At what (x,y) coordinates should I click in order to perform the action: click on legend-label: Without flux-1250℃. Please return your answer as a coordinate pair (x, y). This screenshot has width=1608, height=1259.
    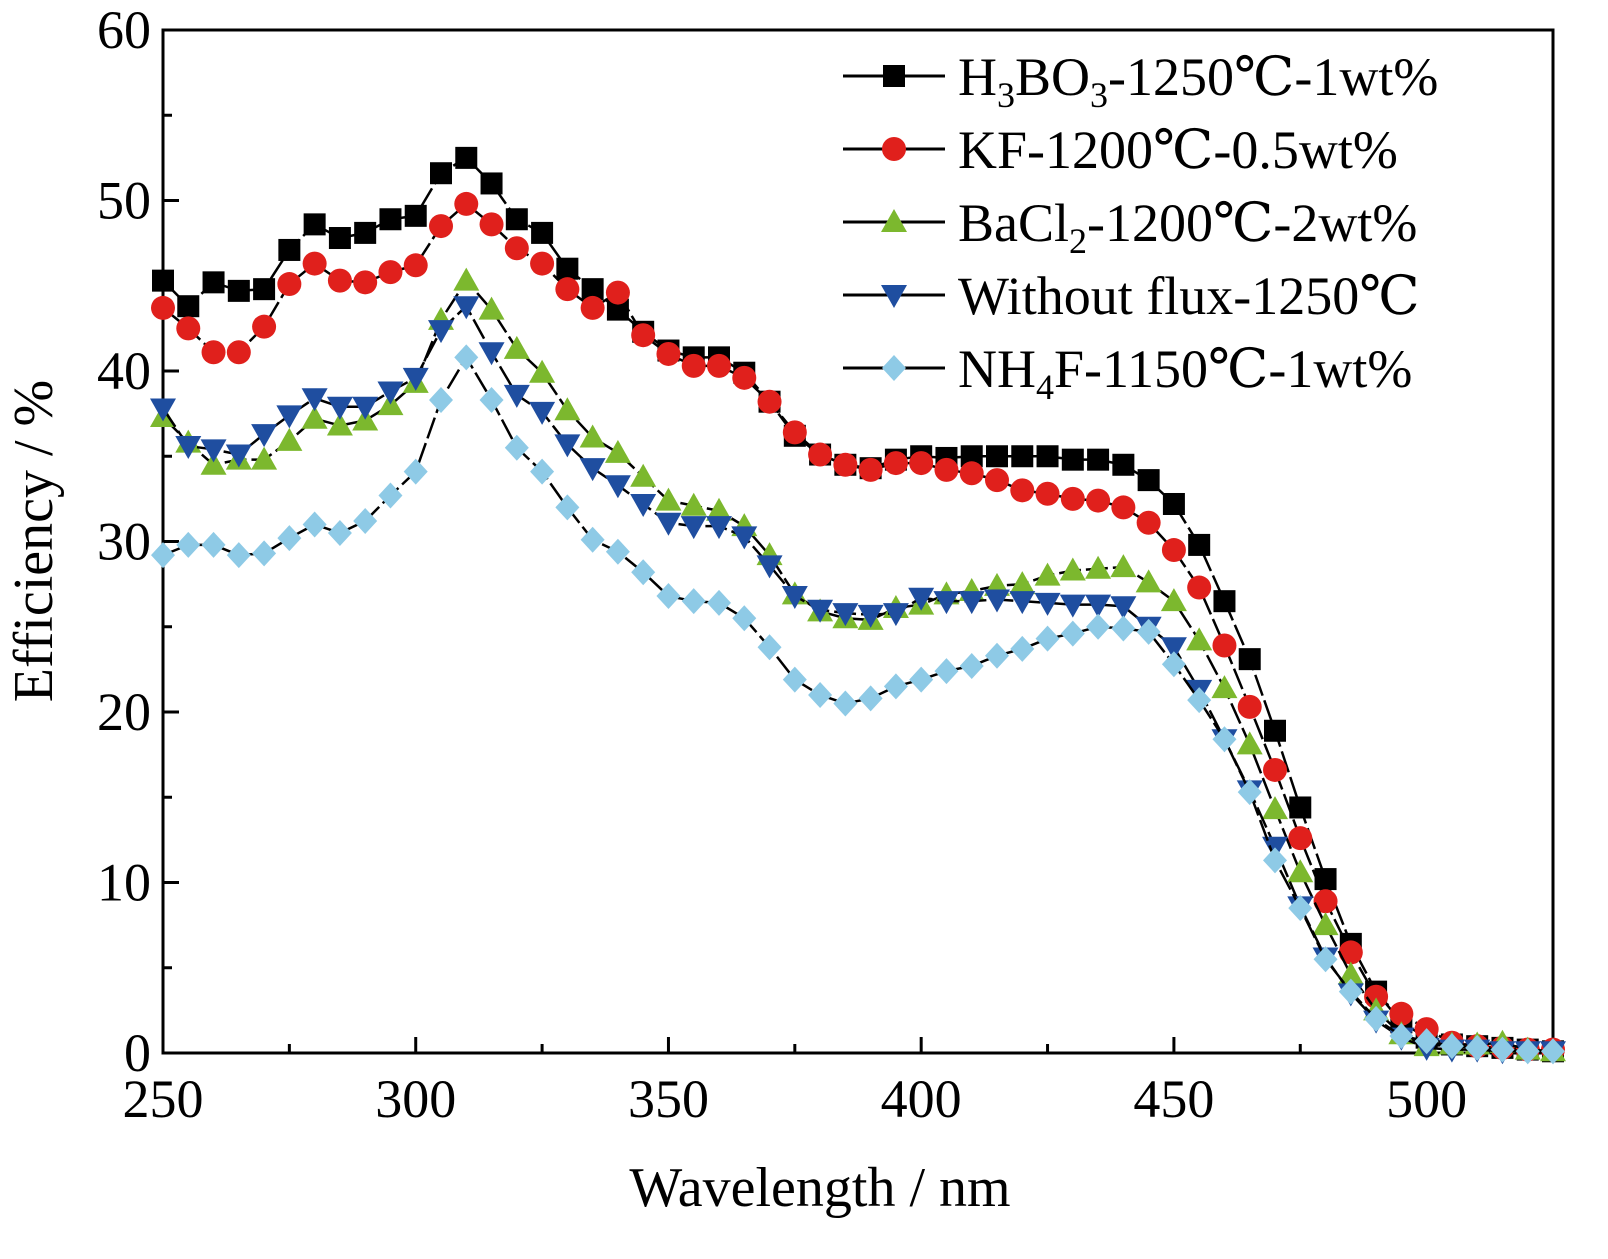
    Looking at the image, I should click on (1189, 296).